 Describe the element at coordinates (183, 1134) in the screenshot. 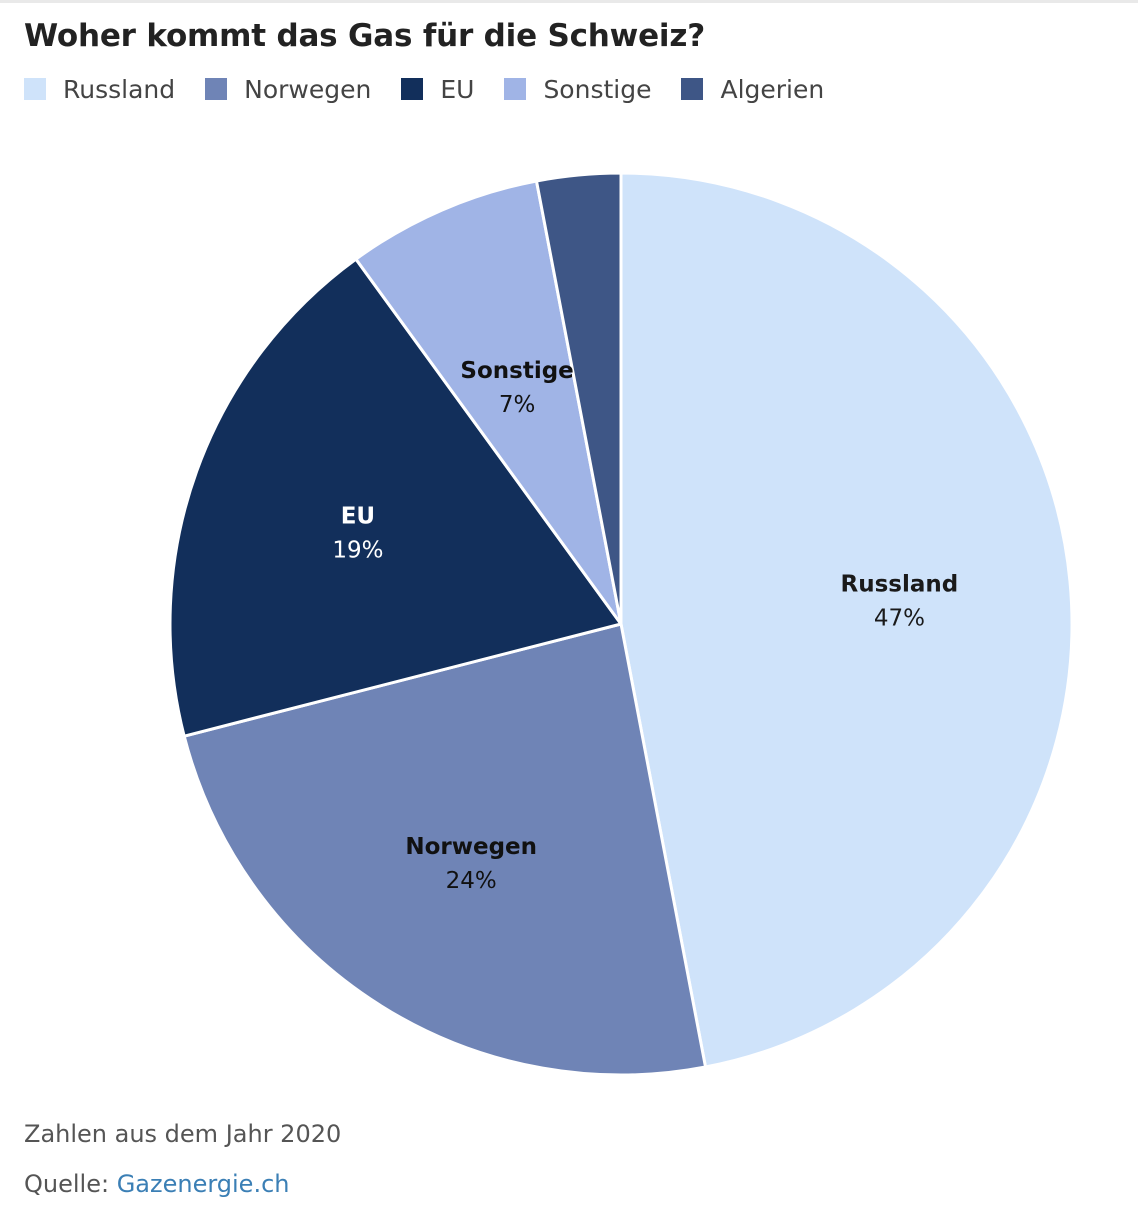

I see `chart-note: Zahlen aus dem Jahr 2020` at that location.